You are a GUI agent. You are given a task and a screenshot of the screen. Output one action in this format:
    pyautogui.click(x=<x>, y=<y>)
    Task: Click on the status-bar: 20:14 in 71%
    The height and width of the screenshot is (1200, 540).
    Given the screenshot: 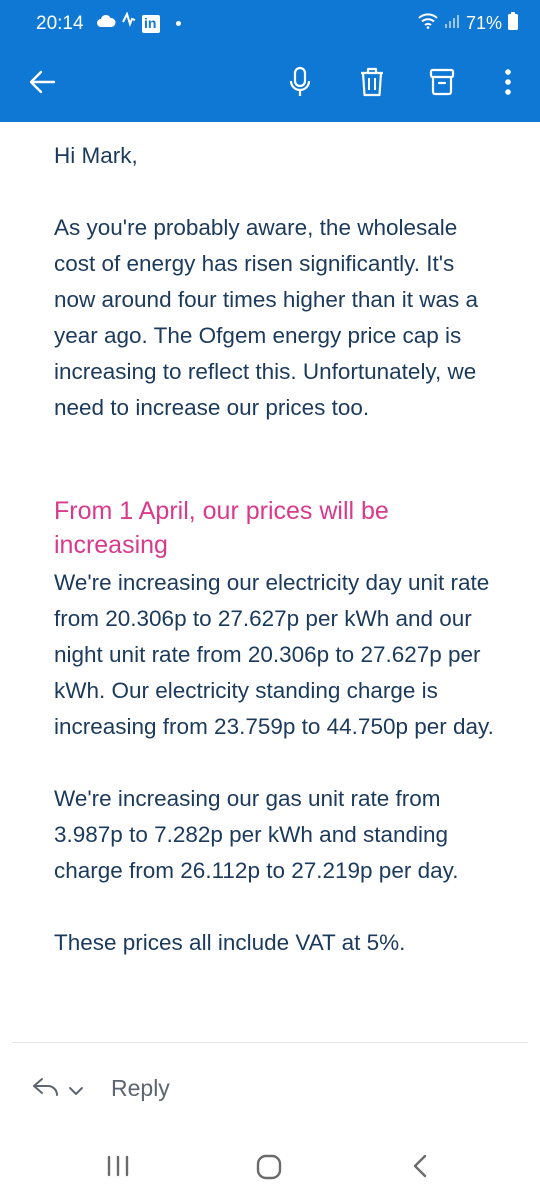 What is the action you would take?
    pyautogui.click(x=270, y=23)
    